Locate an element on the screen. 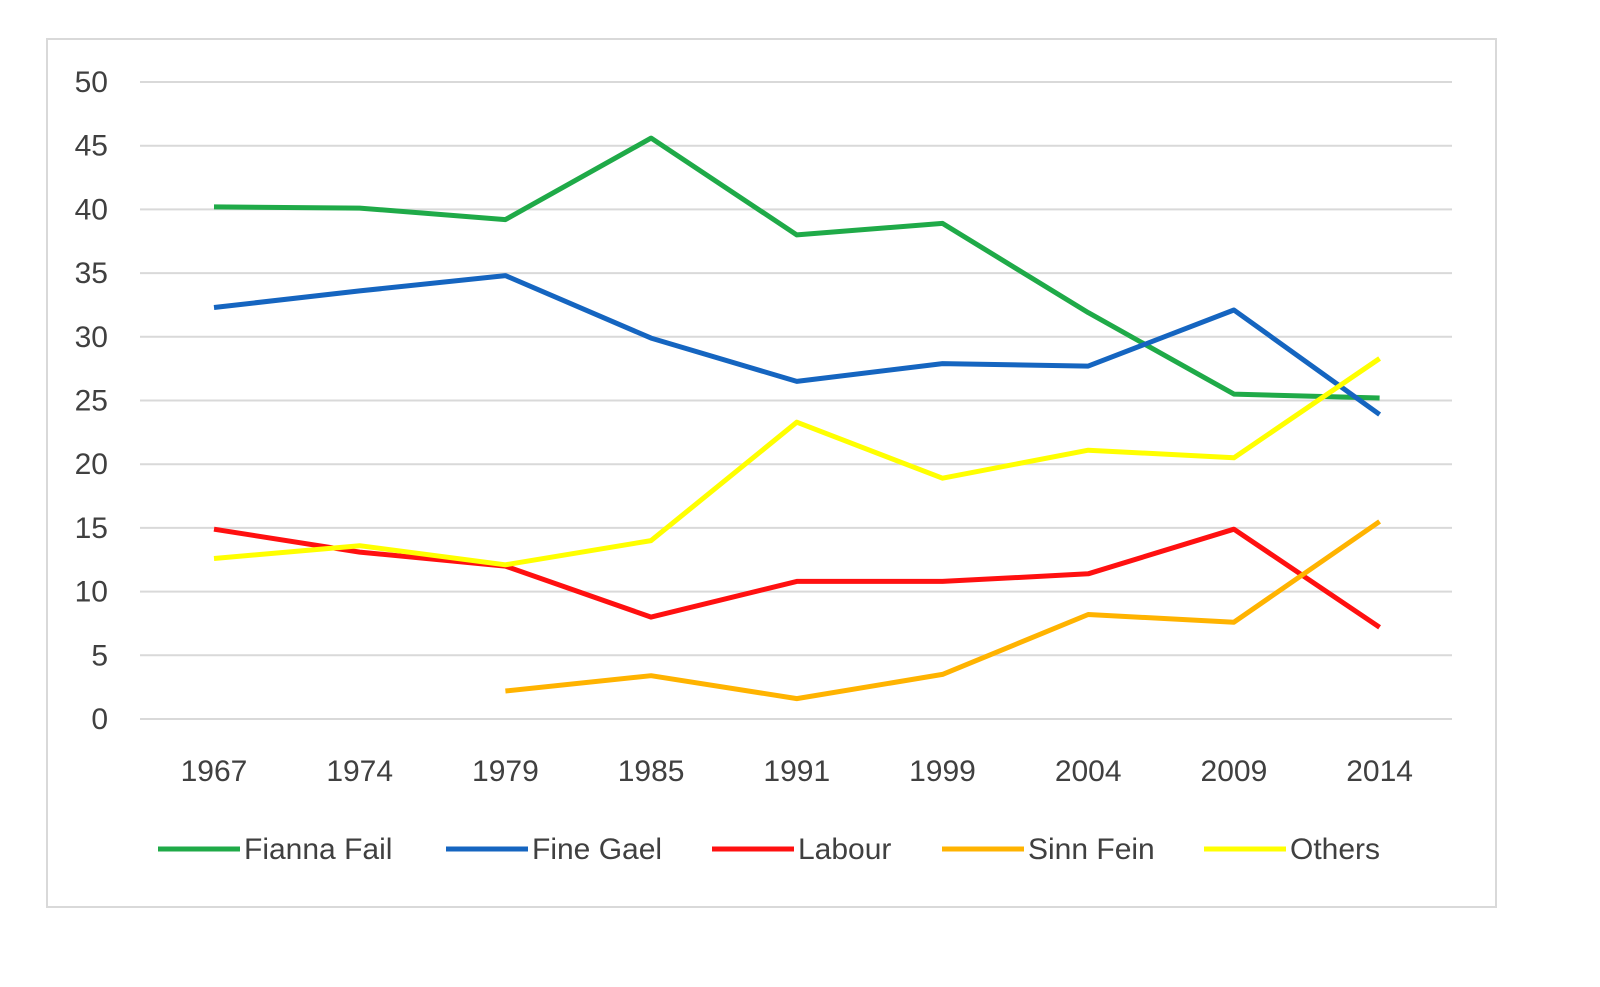  y-tick-label: 25 is located at coordinates (91, 401).